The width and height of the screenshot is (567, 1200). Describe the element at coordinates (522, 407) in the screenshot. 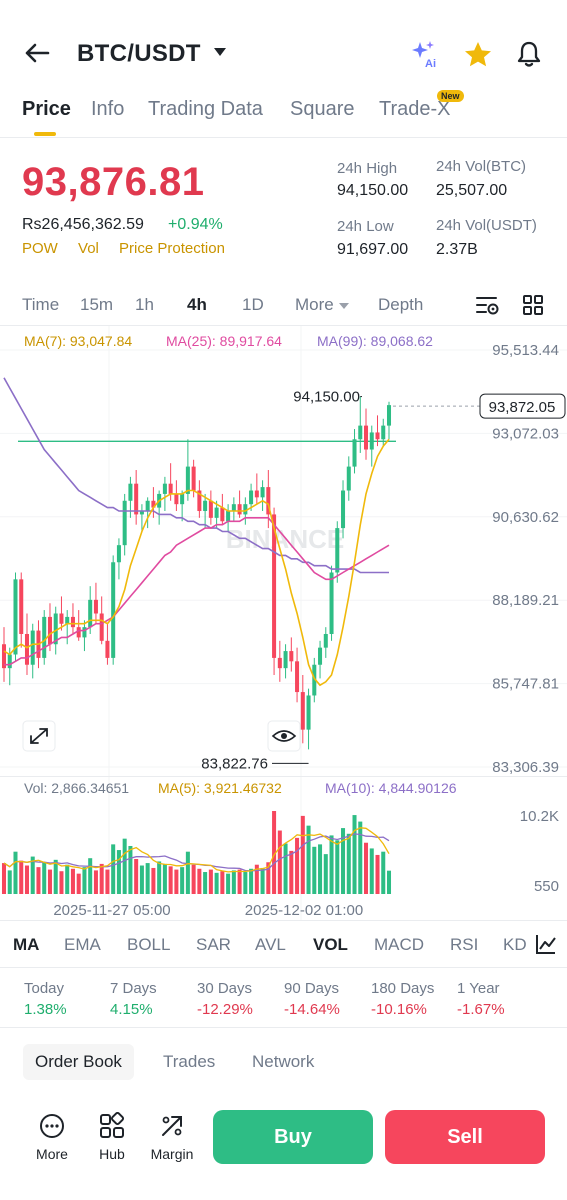

I see `current-price-label: 93,872.05` at that location.